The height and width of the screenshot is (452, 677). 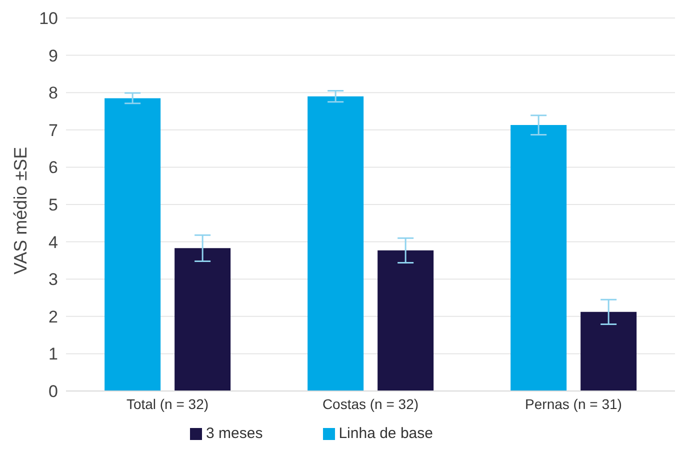 What do you see at coordinates (167, 404) in the screenshot?
I see `x-tick-label: Total (n = 32)` at bounding box center [167, 404].